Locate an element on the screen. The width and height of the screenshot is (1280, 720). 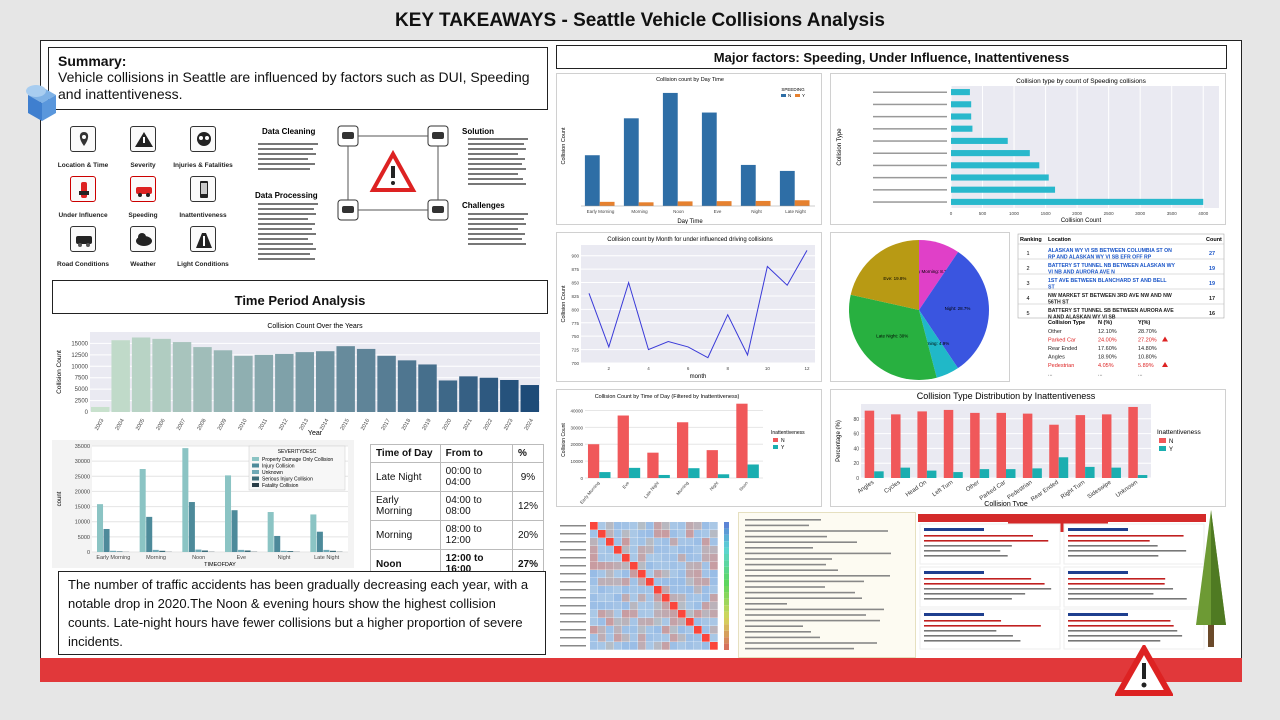
y-tick-label: 60 is located at coordinates (856, 435).